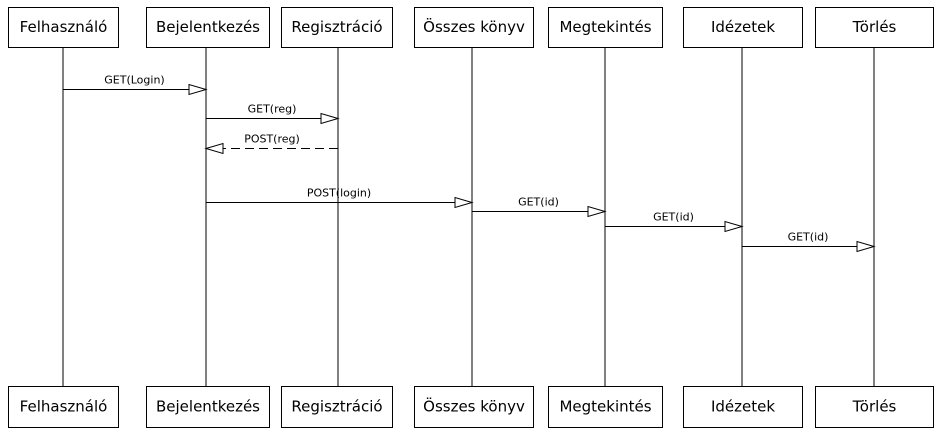 The height and width of the screenshot is (439, 948). I want to click on message-3: POST(reg), so click(271, 144).